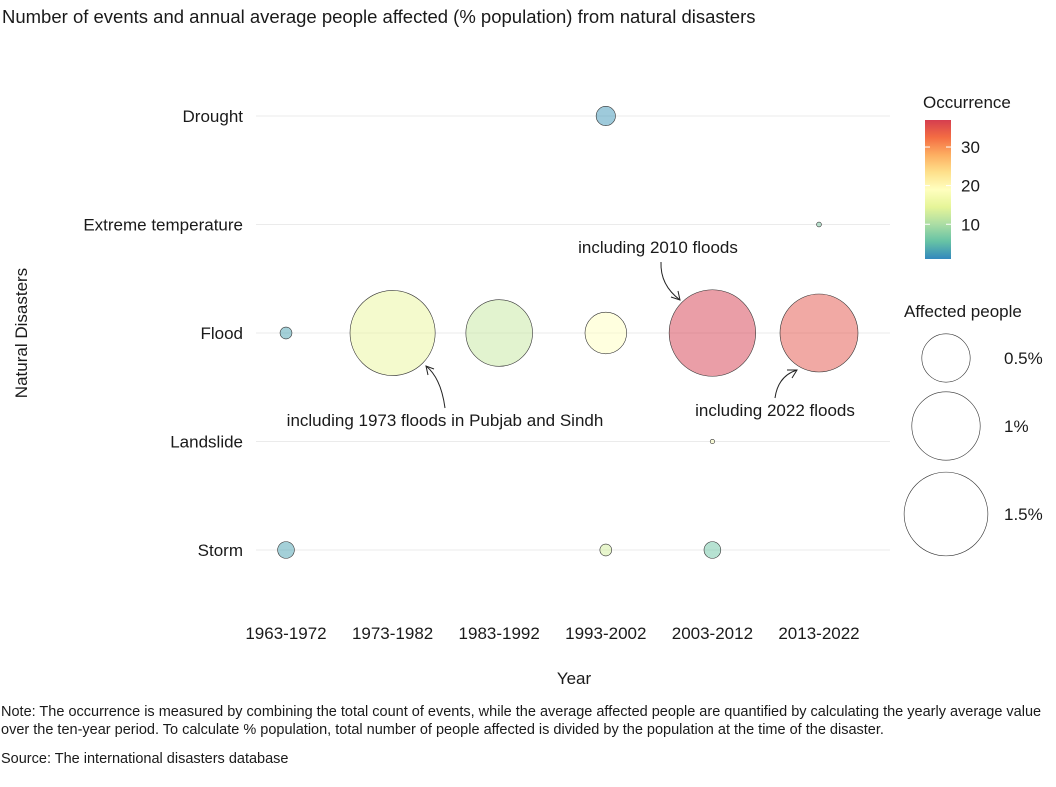  Describe the element at coordinates (818, 633) in the screenshot. I see `x-tick-2013-2022: 2013-2022` at that location.